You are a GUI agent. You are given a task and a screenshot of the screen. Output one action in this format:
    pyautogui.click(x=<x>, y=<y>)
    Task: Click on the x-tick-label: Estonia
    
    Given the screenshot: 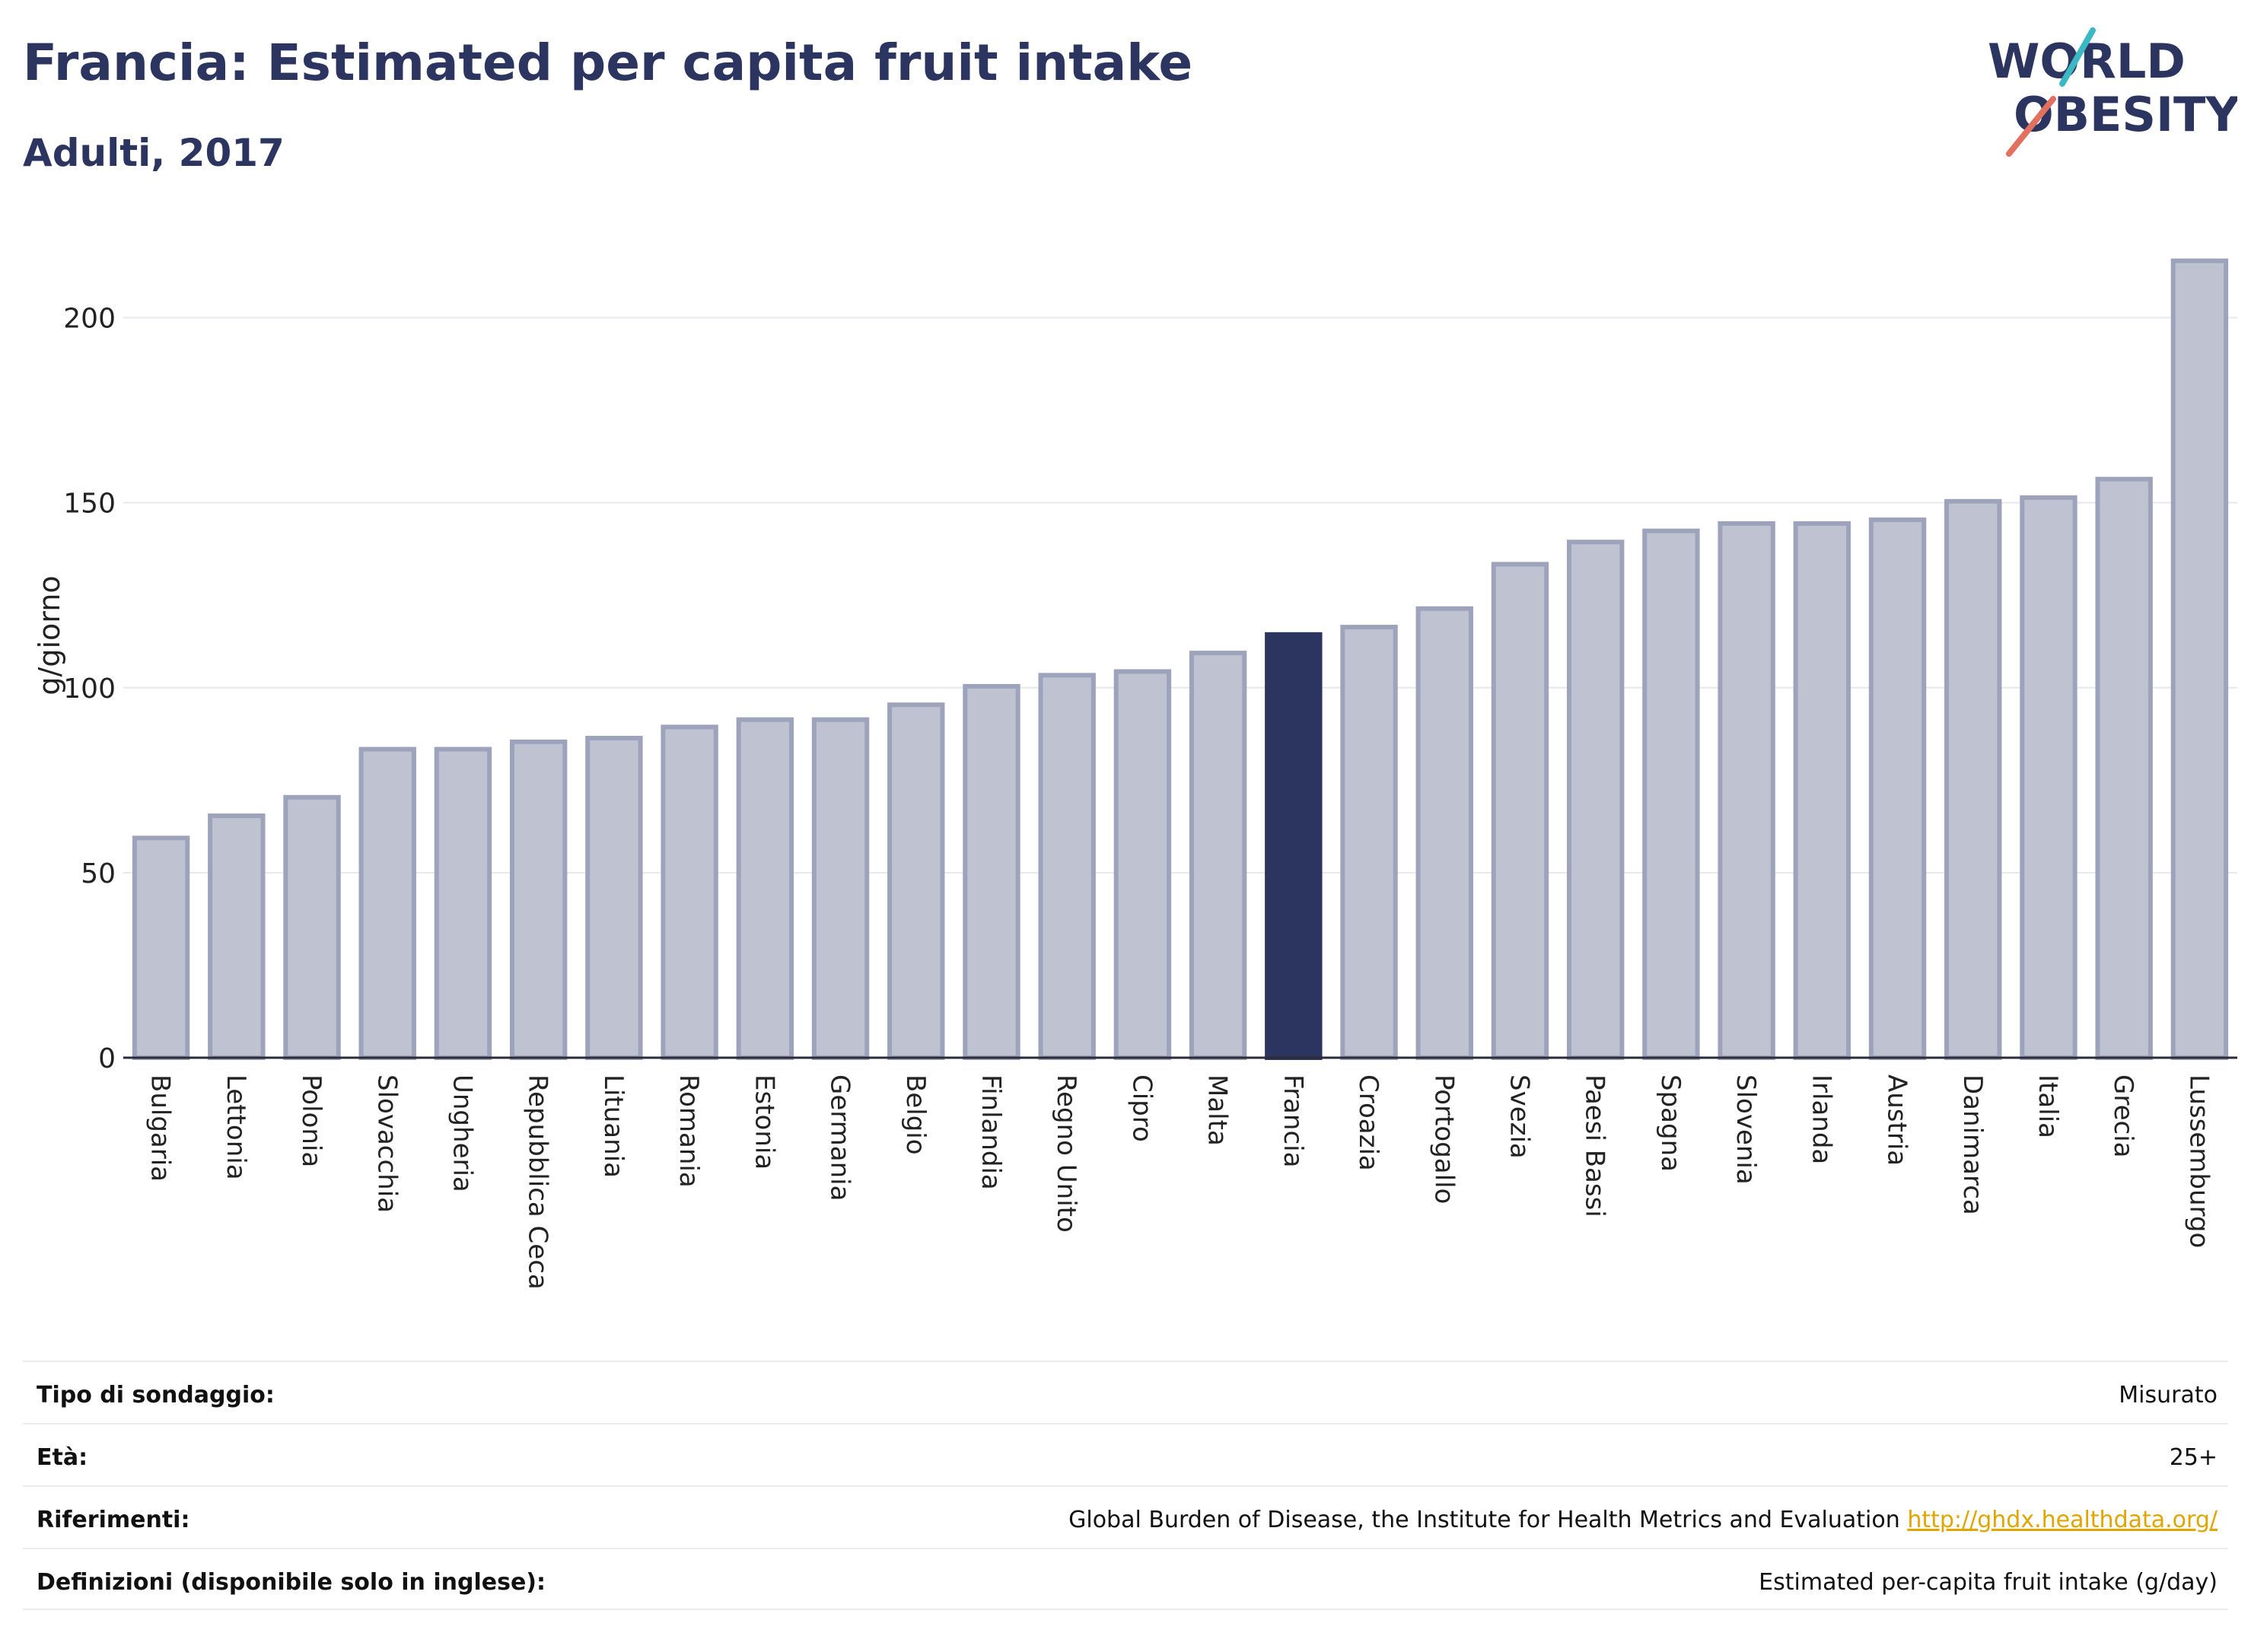 What is the action you would take?
    pyautogui.click(x=764, y=1122)
    